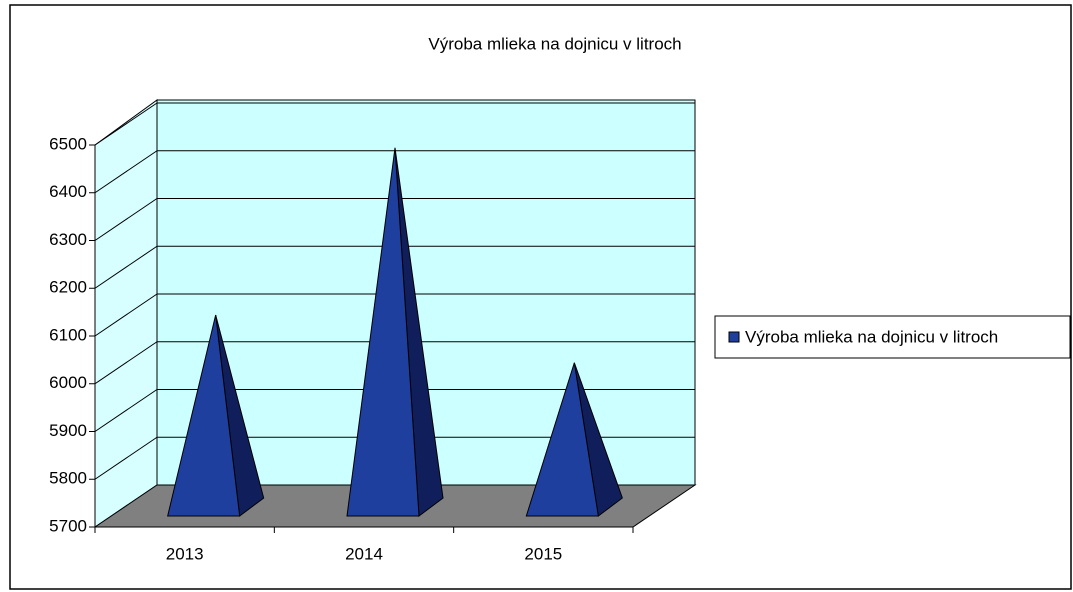  I want to click on legend-label: Výroba mlieka na dojnicu v litroch, so click(871, 336).